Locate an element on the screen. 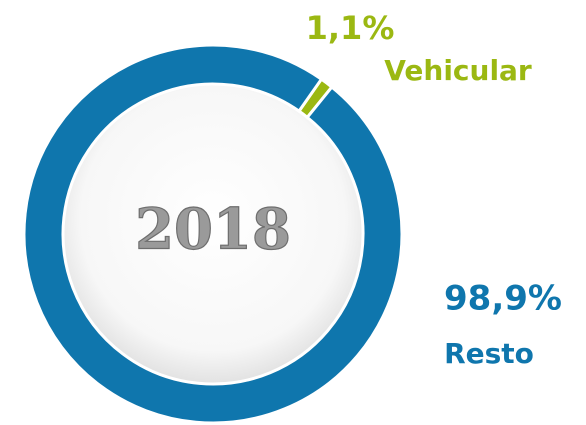  value-label: 98,9% is located at coordinates (503, 299).